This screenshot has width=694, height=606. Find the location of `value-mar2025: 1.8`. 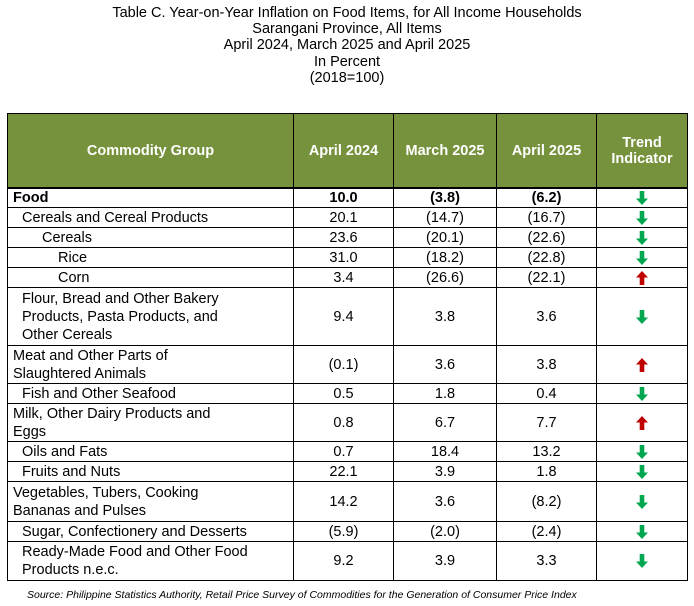

value-mar2025: 1.8 is located at coordinates (445, 393).